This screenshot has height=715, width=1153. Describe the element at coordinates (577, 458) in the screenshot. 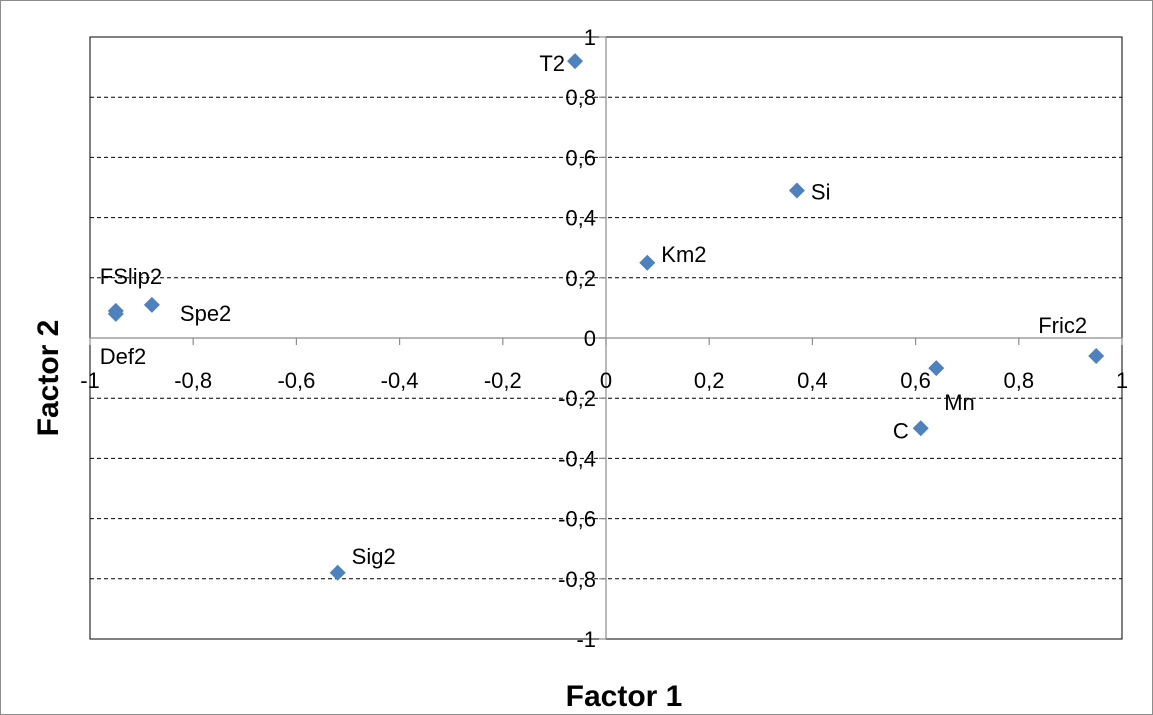

I see `y-tick-label: -0,4` at that location.